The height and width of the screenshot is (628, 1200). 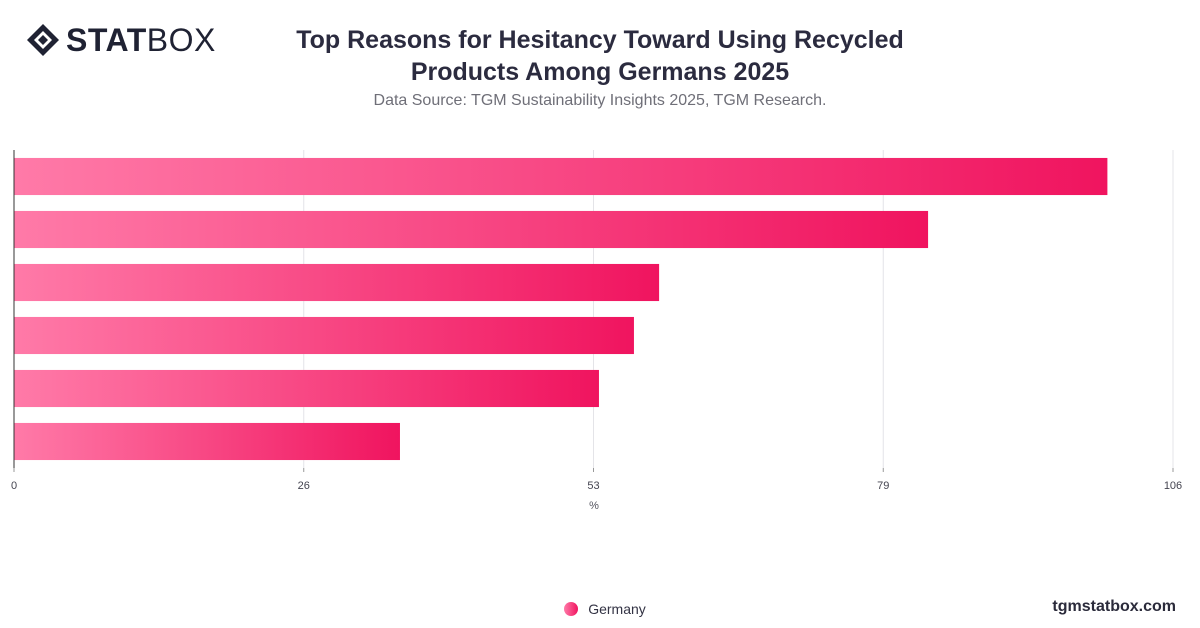 I want to click on x-tick-label: 26, so click(x=304, y=486).